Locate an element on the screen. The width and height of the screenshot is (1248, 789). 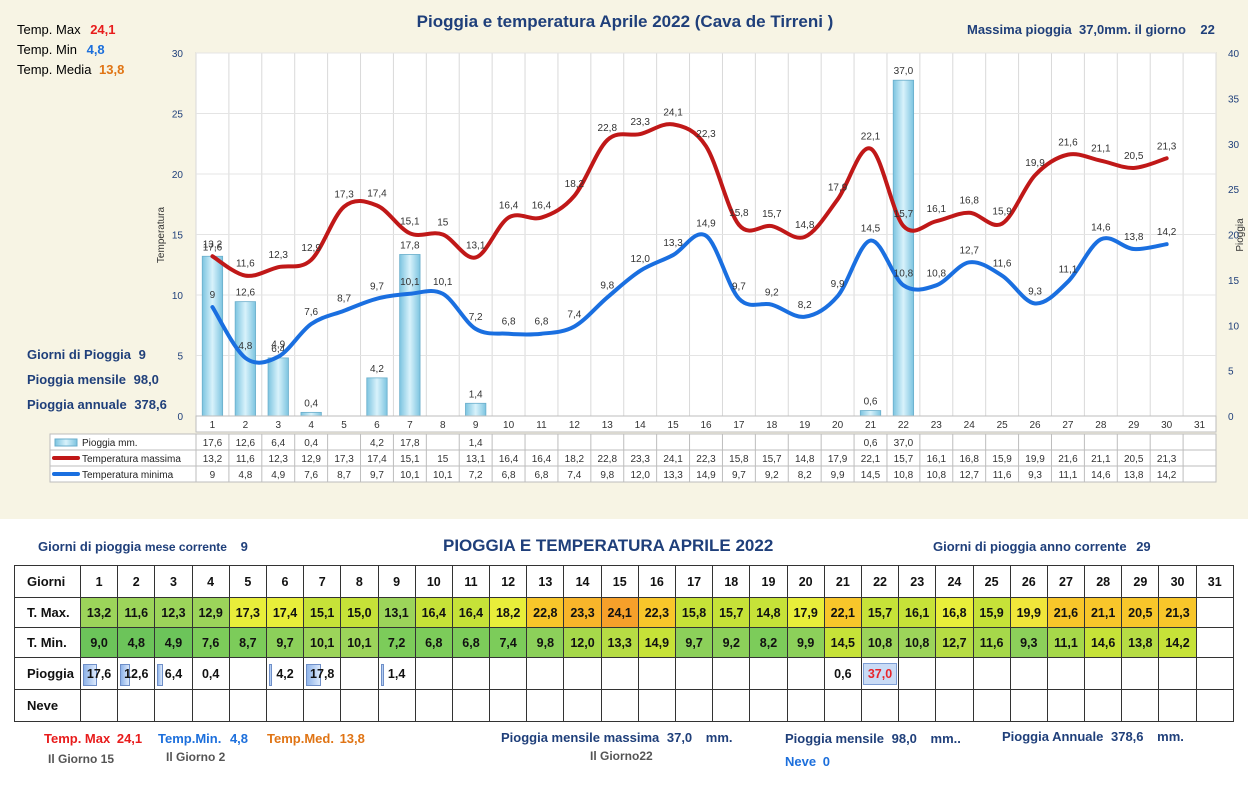
data-table-value: 15,1 is located at coordinates (410, 459).